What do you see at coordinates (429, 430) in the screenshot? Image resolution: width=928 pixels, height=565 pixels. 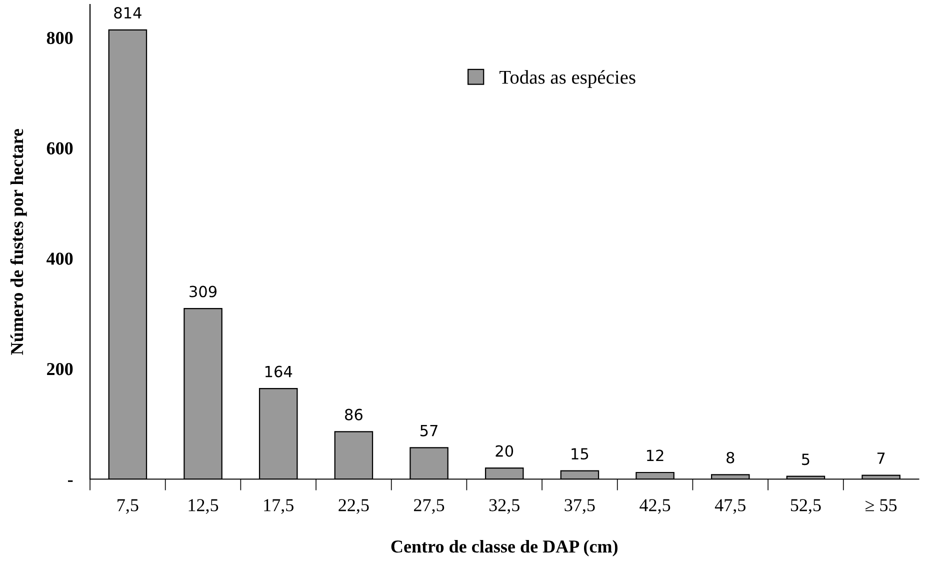 I see `data-label: 57` at bounding box center [429, 430].